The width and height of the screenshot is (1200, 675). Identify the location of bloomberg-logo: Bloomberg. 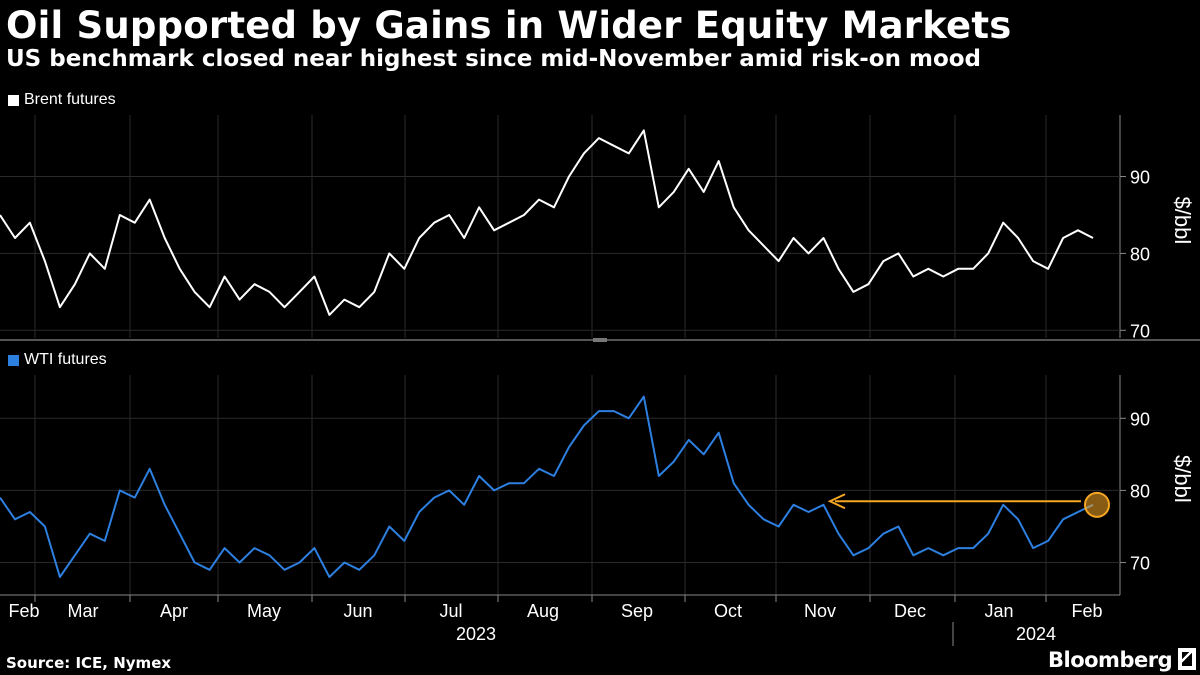
(1110, 660).